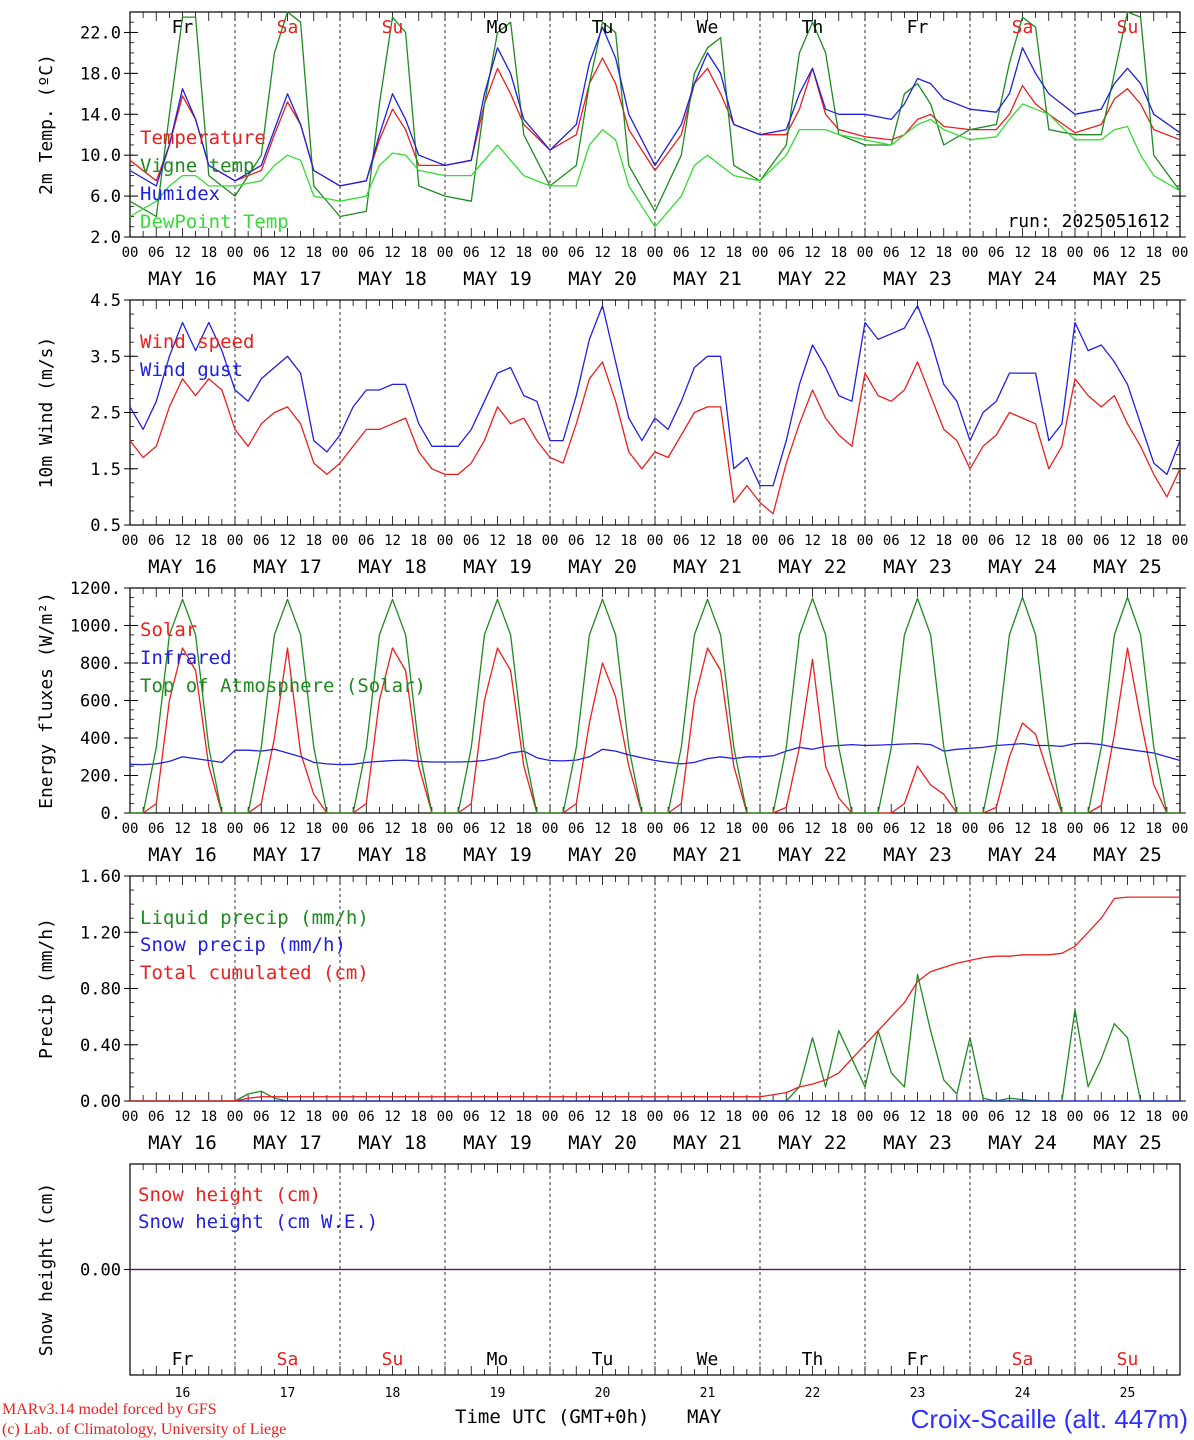 This screenshot has height=1440, width=1194. What do you see at coordinates (287, 567) in the screenshot?
I see `date-label: MAY 17` at bounding box center [287, 567].